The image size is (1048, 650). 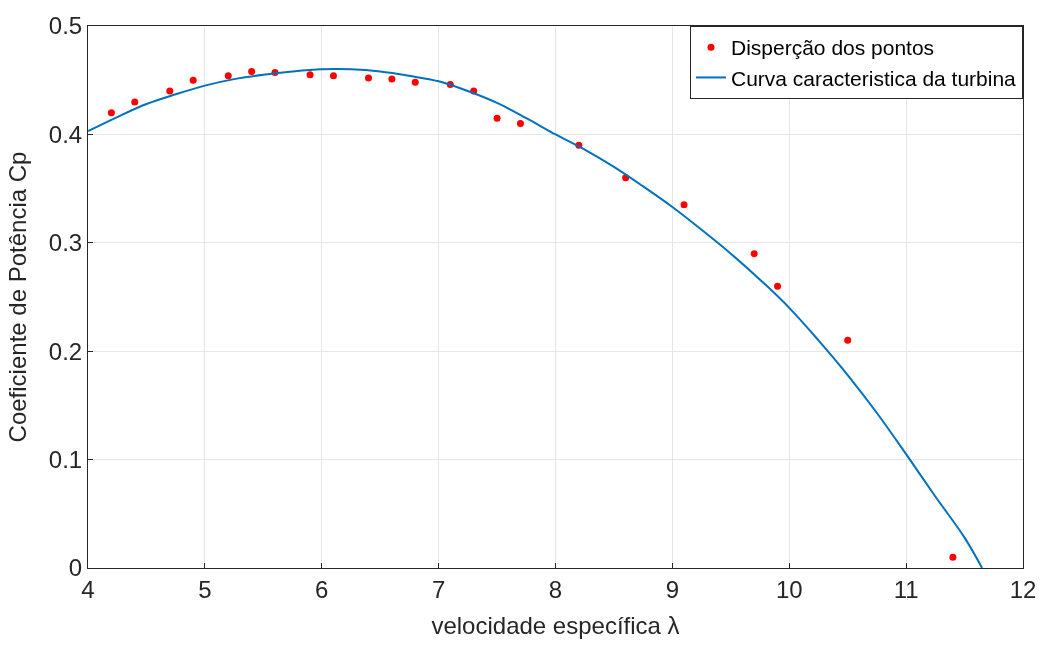 I want to click on x-axis-title: velocidade específica λ, so click(x=555, y=626).